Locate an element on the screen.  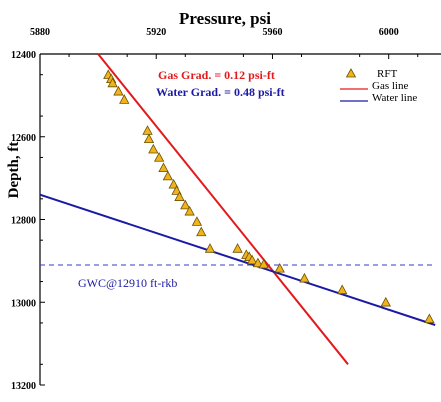
y-tick-label: 13000 is located at coordinates (23, 303).